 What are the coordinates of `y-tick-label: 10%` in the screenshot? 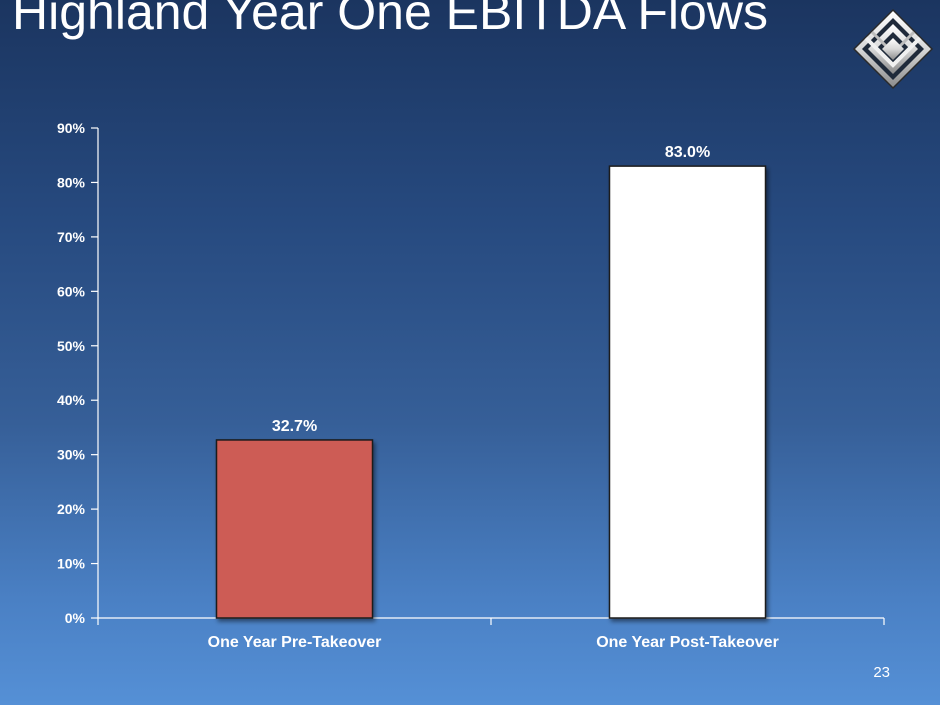 It's located at (71, 564).